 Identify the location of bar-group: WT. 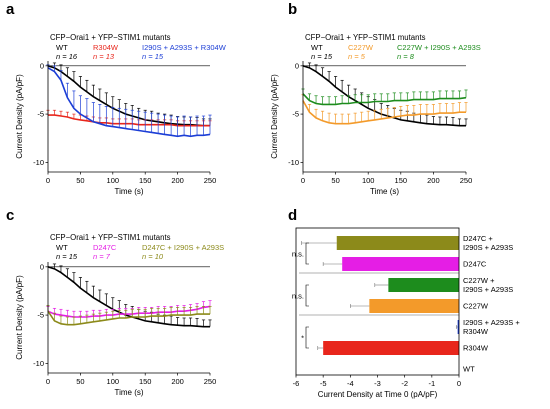
(469, 369).